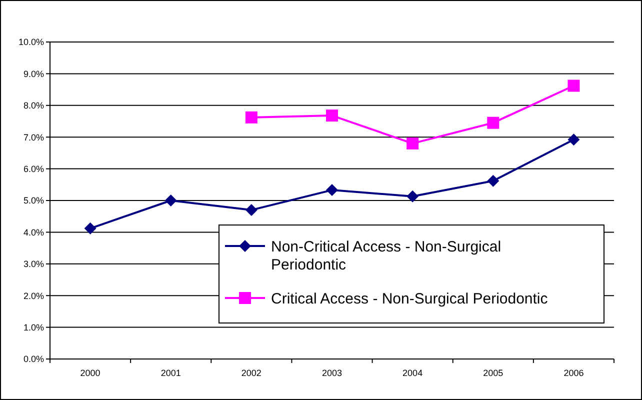  What do you see at coordinates (409, 299) in the screenshot?
I see `legend-label: Critical Access - Non-Surgical Periodontic` at bounding box center [409, 299].